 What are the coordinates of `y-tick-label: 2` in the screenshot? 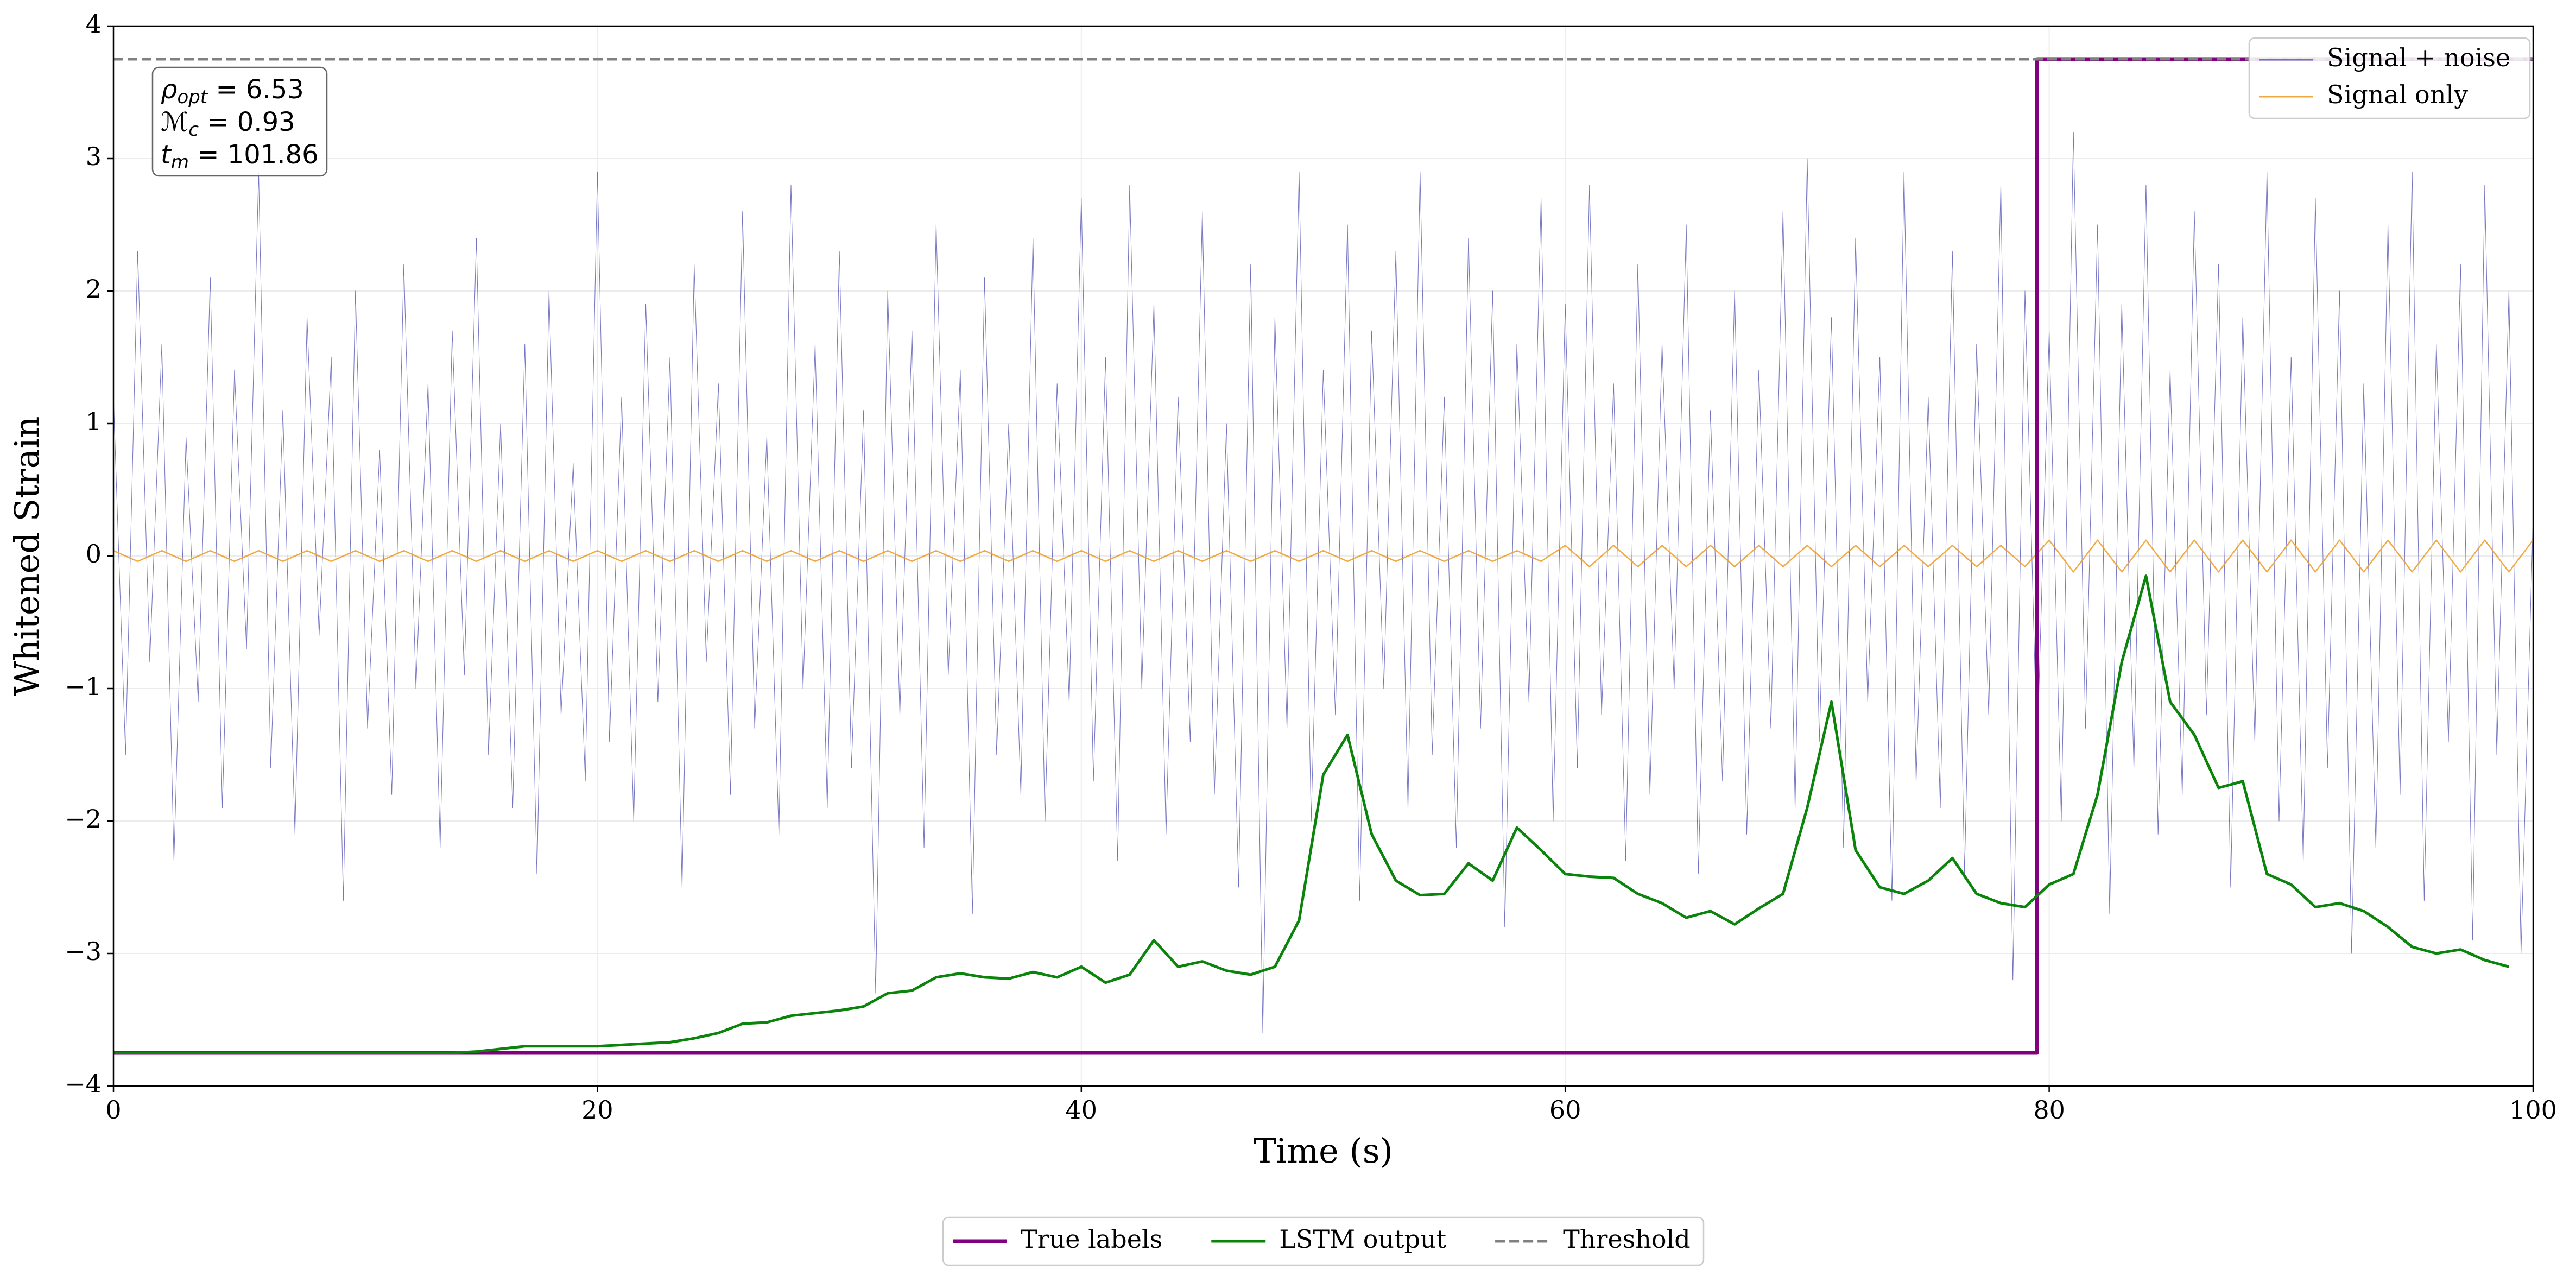 It's located at (94, 289).